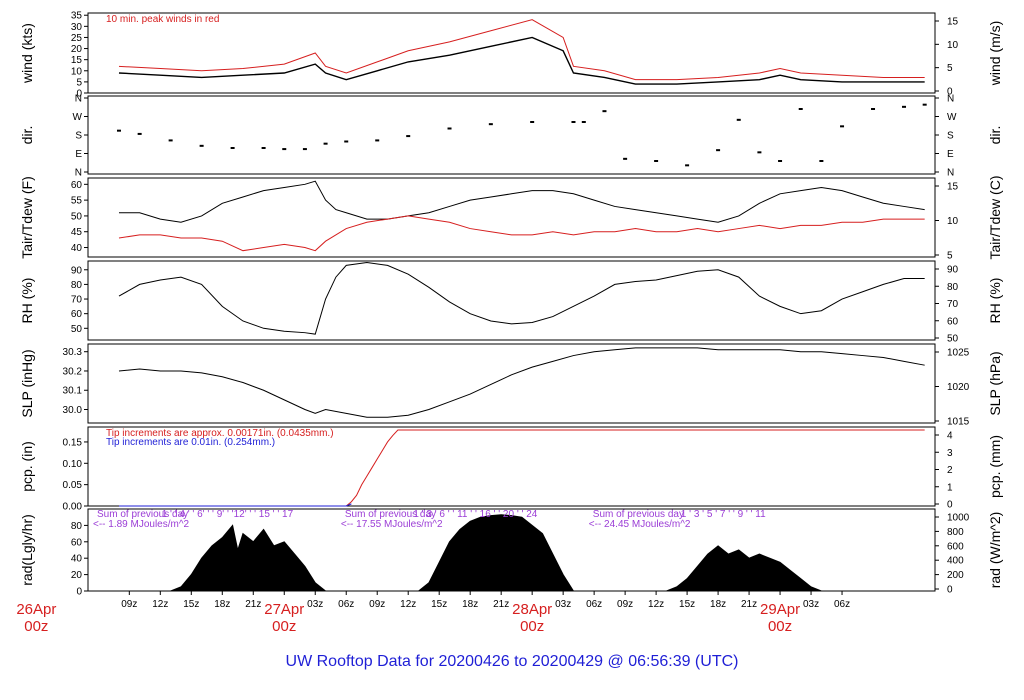 This screenshot has width=1024, height=700. What do you see at coordinates (521, 382) in the screenshot?
I see `series-line-slp` at bounding box center [521, 382].